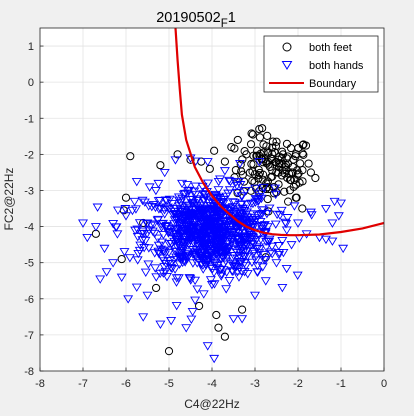 The height and width of the screenshot is (416, 414). What do you see at coordinates (29, 300) in the screenshot?
I see `y-tick-label: -6` at bounding box center [29, 300].